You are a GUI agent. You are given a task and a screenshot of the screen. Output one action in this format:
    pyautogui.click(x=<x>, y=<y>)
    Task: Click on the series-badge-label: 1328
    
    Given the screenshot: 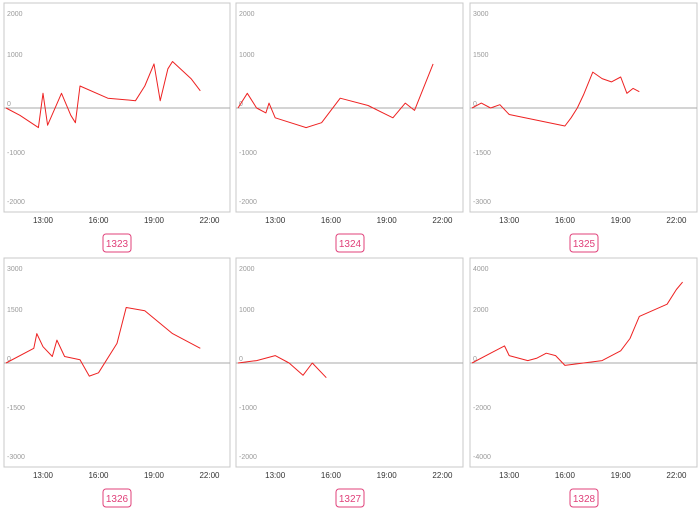 What is the action you would take?
    pyautogui.click(x=584, y=499)
    